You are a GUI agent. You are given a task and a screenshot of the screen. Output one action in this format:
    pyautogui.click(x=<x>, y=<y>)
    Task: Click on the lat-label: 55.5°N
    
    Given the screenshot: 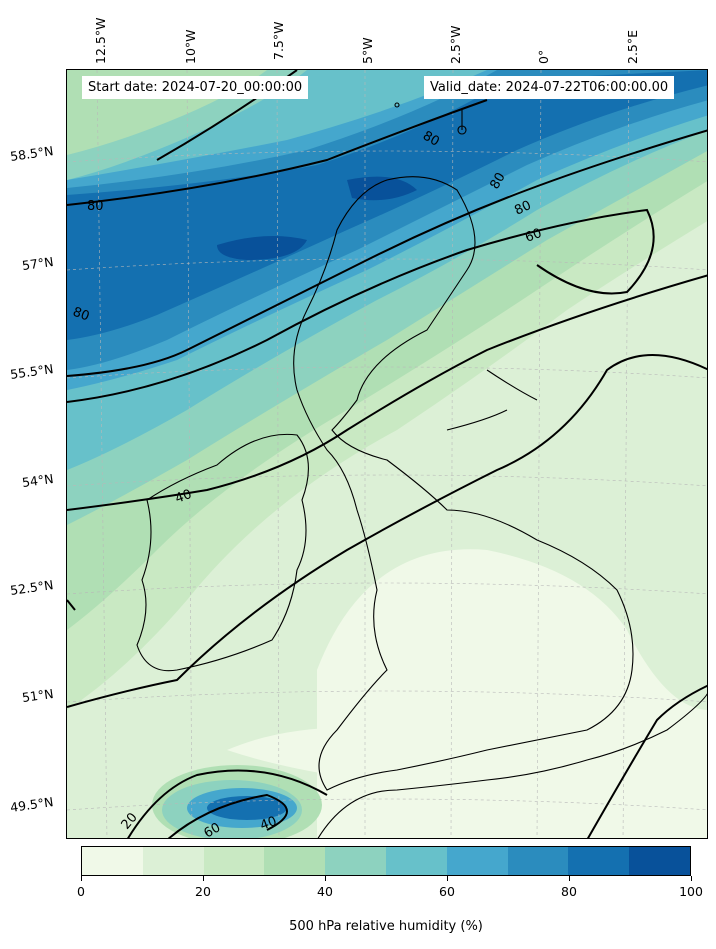 What is the action you would take?
    pyautogui.click(x=32, y=371)
    